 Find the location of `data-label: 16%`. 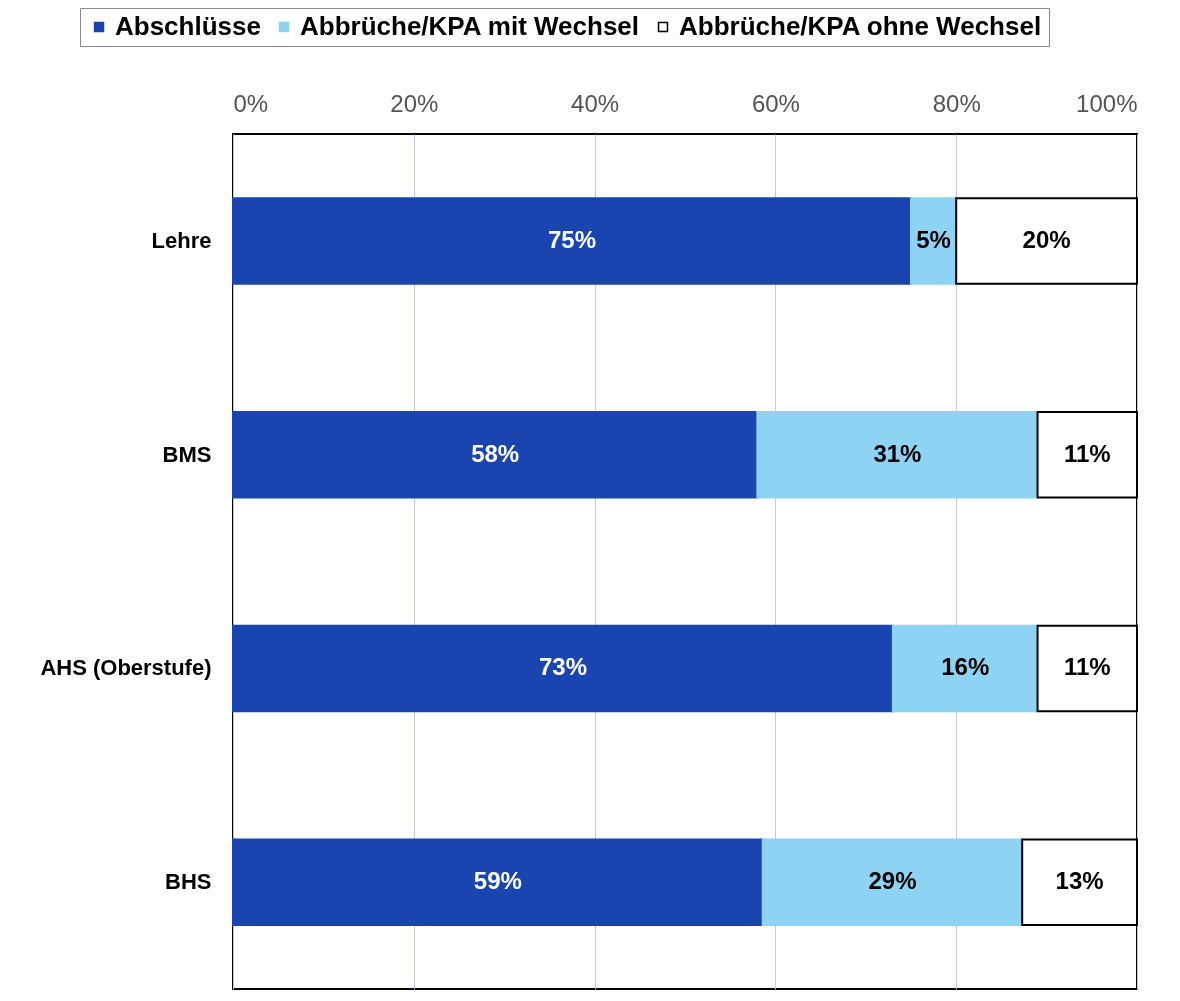

data-label: 16% is located at coordinates (965, 667).